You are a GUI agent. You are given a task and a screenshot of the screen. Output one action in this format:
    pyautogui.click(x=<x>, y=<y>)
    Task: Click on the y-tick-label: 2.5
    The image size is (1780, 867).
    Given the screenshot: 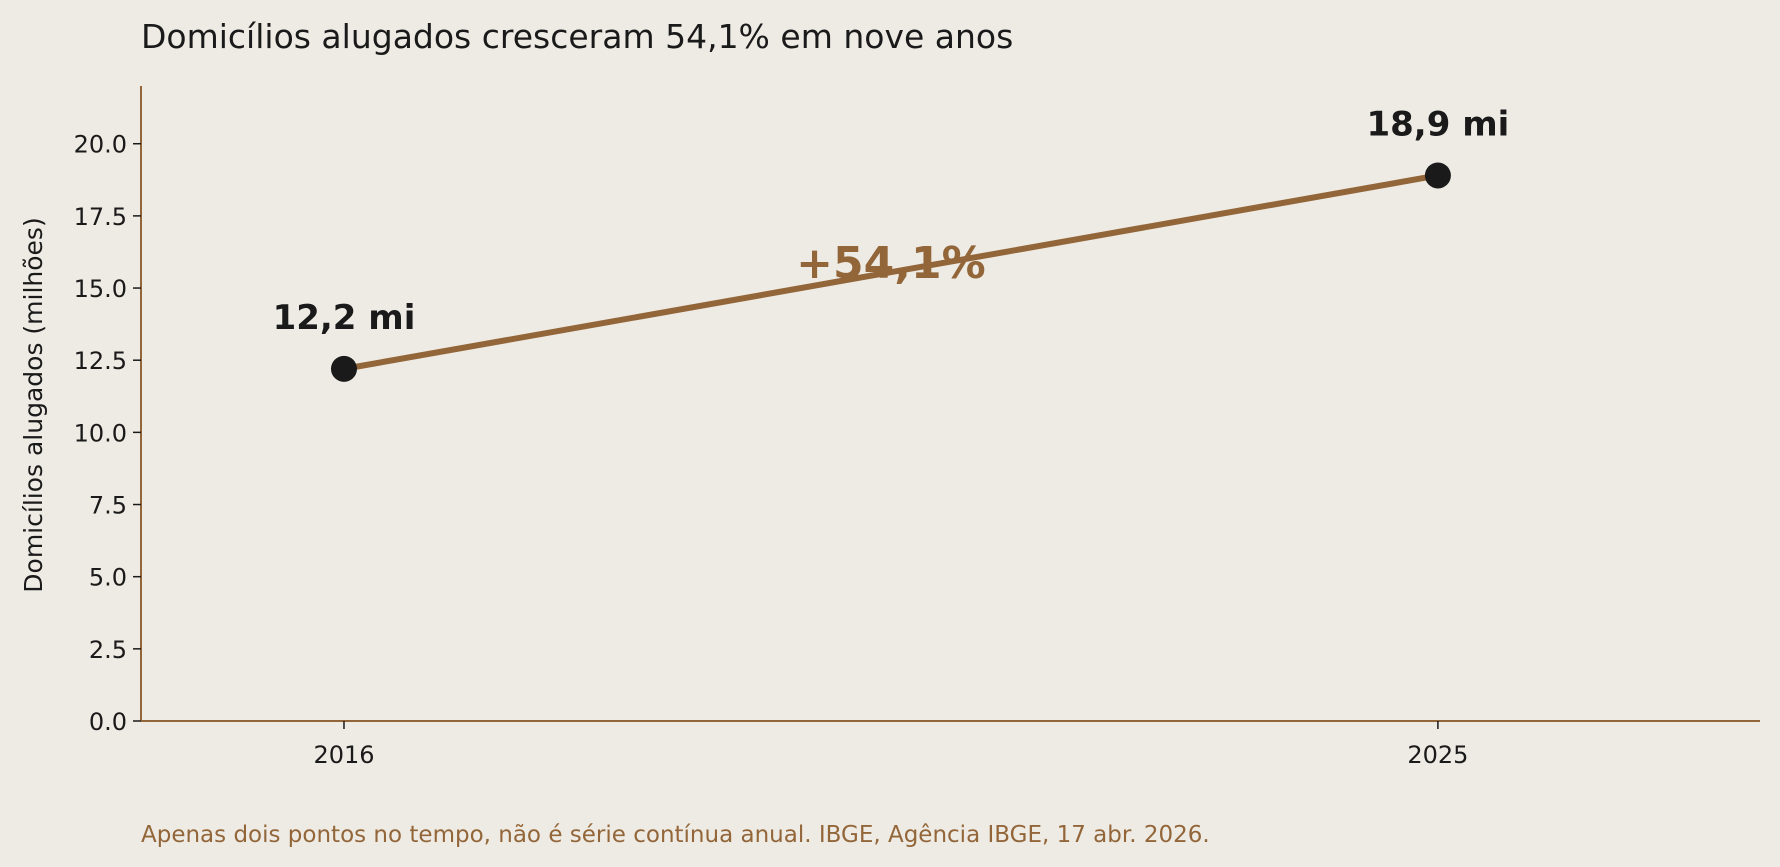 What is the action you would take?
    pyautogui.click(x=108, y=650)
    